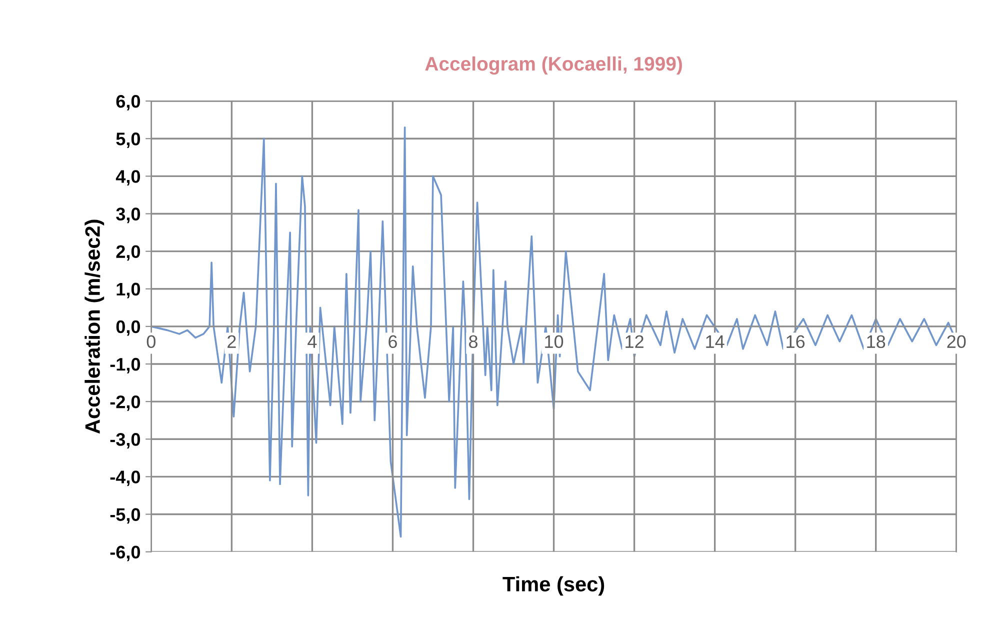  Describe the element at coordinates (312, 341) in the screenshot. I see `x-tick-label: 4` at that location.